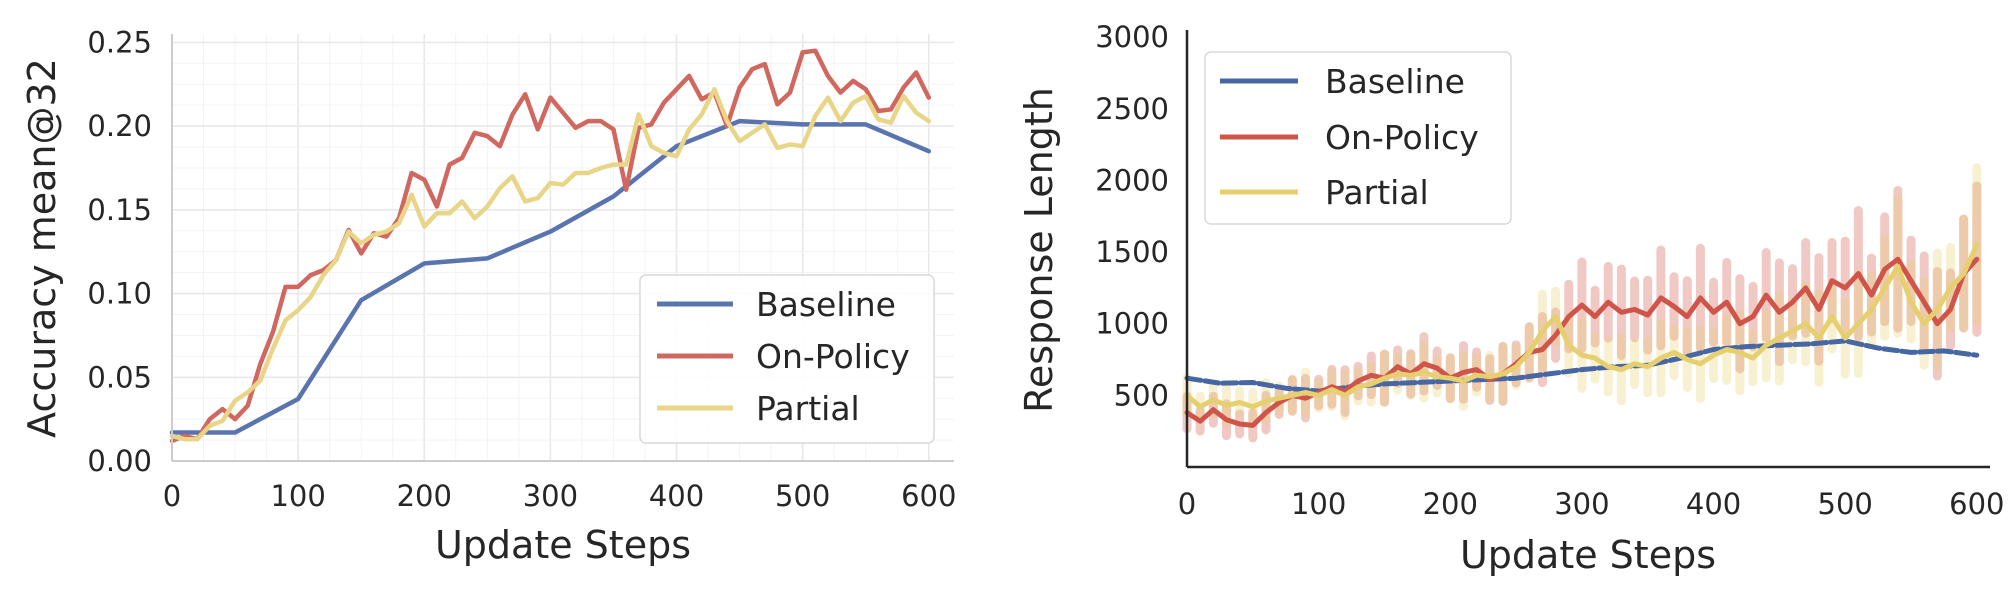 This screenshot has width=2013, height=602. Describe the element at coordinates (1976, 504) in the screenshot. I see `right-x-tick-label: 600` at that location.